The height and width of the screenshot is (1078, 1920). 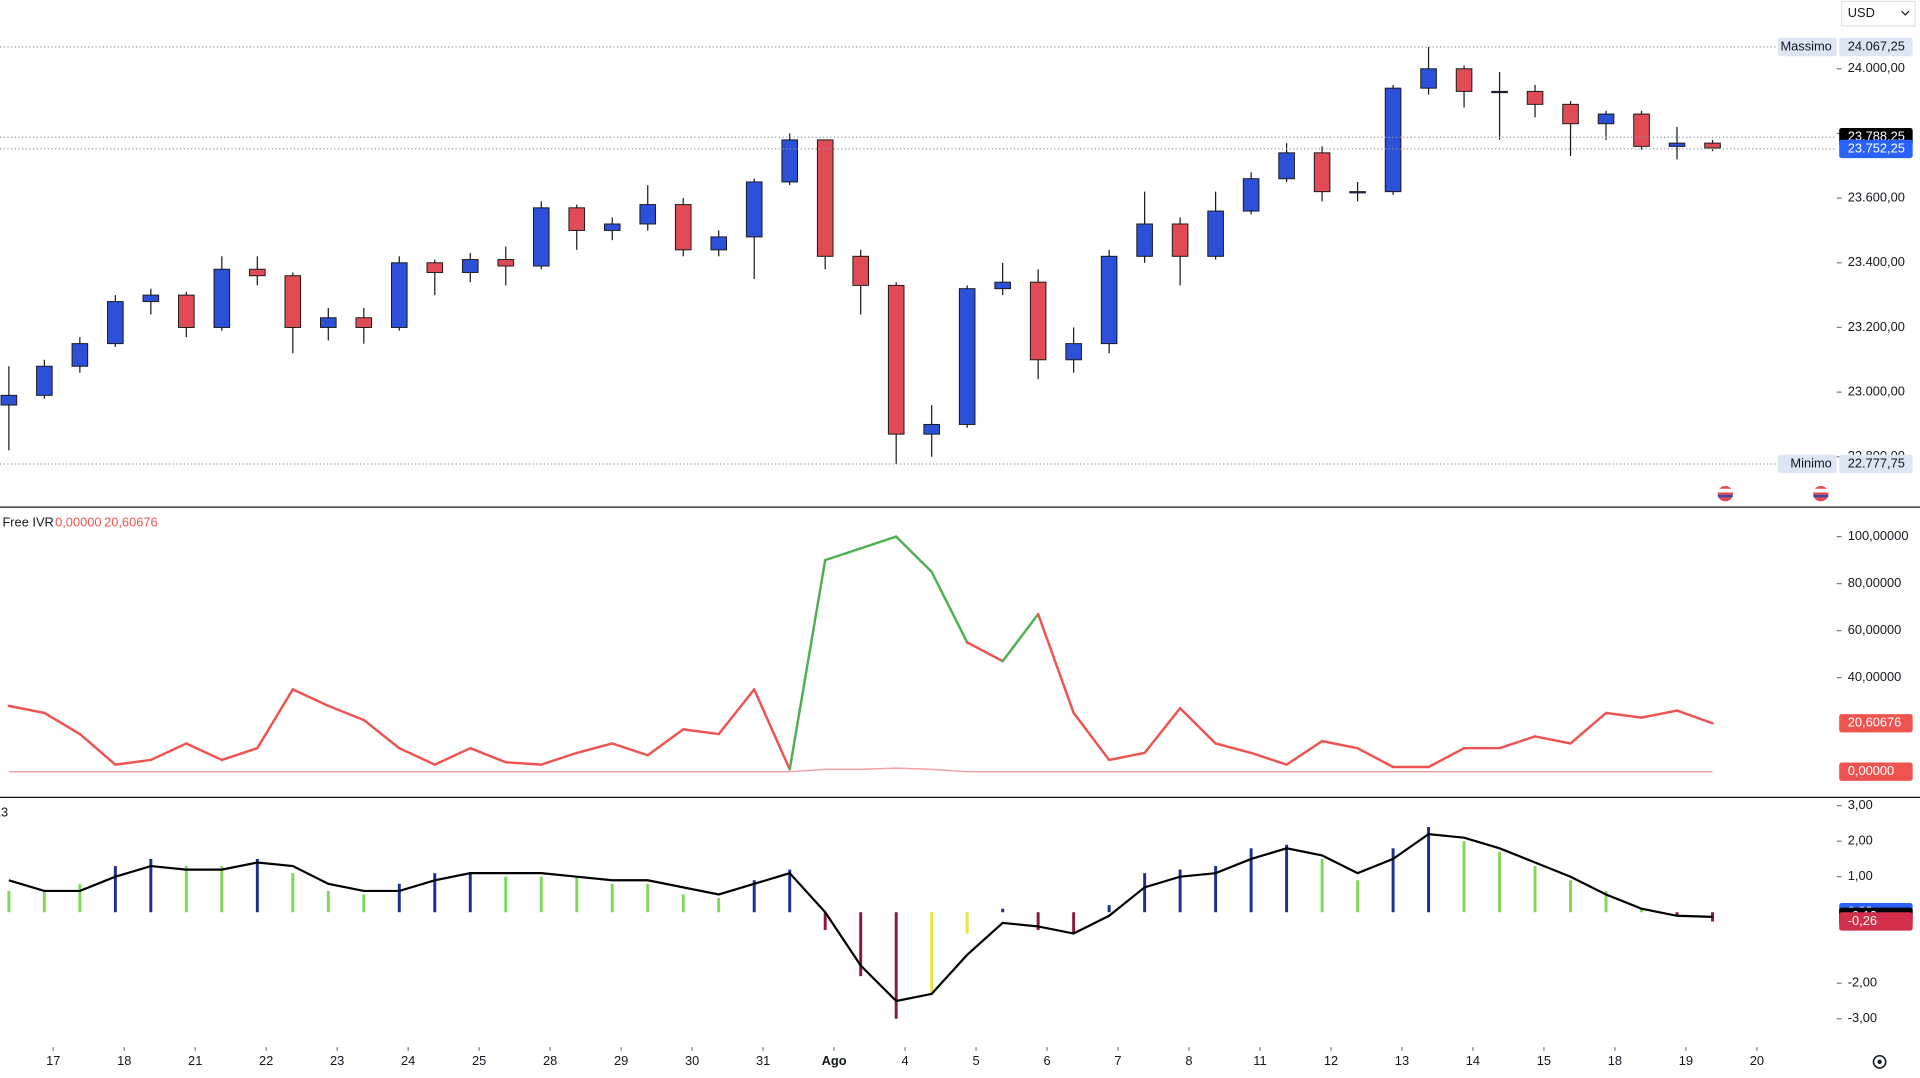 What do you see at coordinates (1876, 197) in the screenshot?
I see `y-tick-label: 23.600,00` at bounding box center [1876, 197].